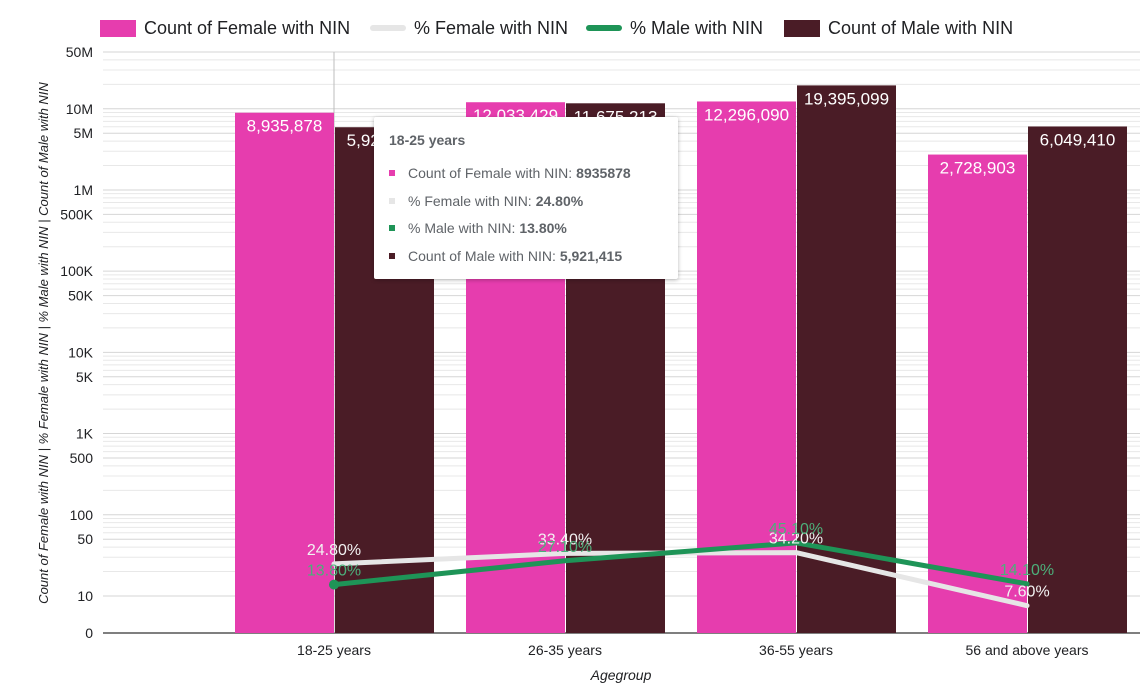 The height and width of the screenshot is (690, 1140). Describe the element at coordinates (83, 190) in the screenshot. I see `y-tick-label: 1M` at that location.